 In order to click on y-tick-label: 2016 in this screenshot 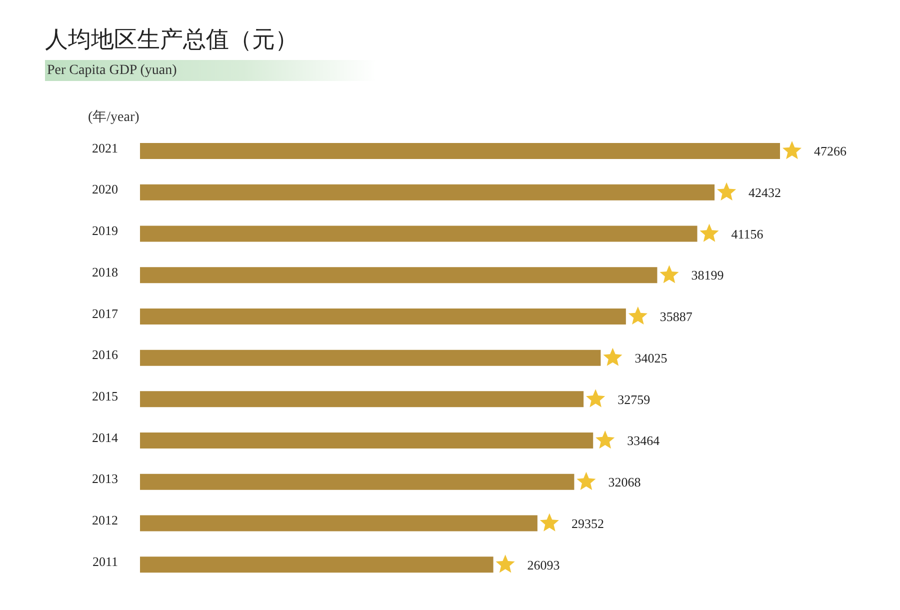, I will do `click(105, 354)`.